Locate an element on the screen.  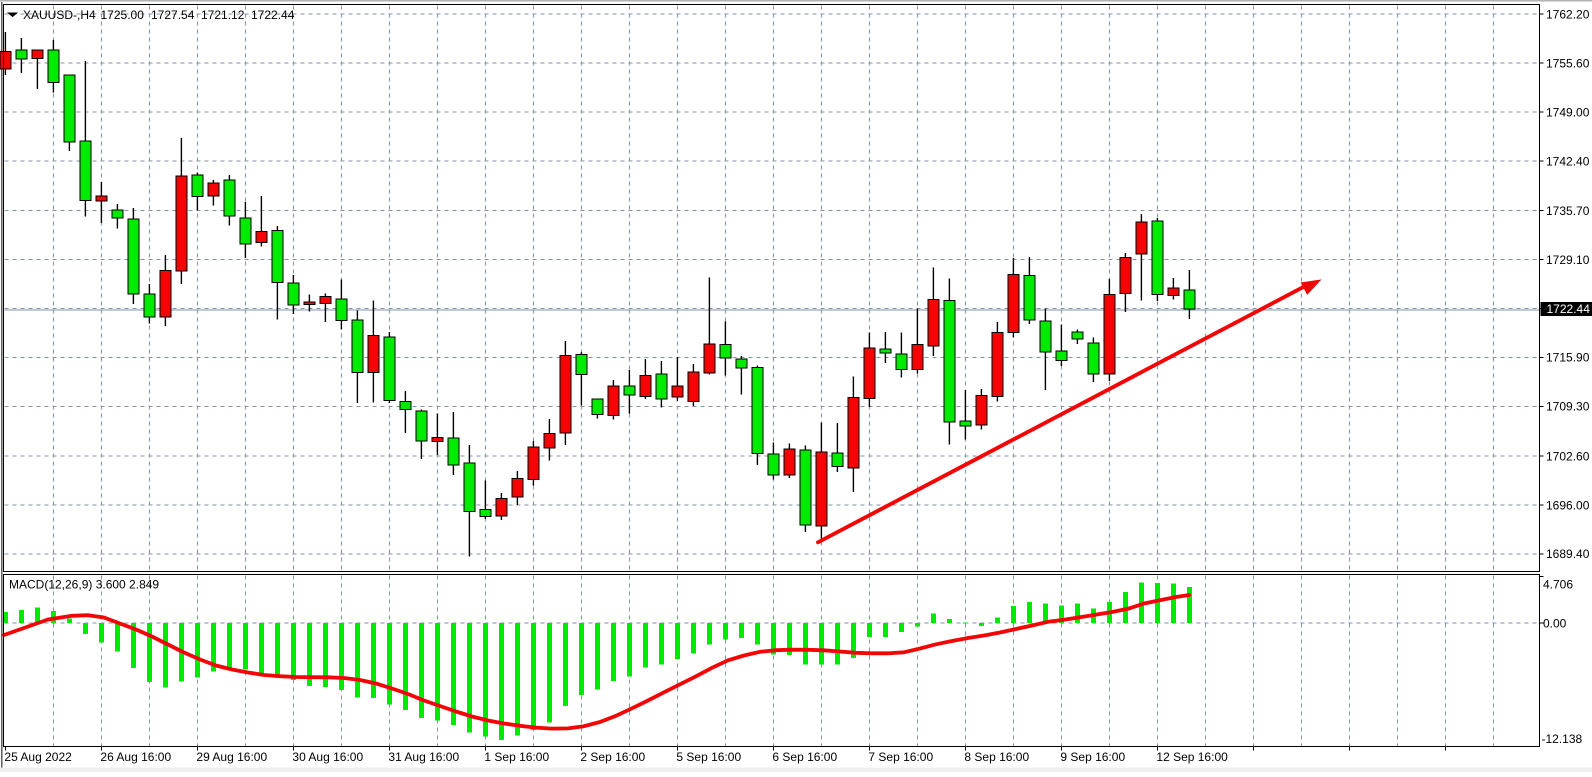
svg-text: 1709.30 is located at coordinates (1568, 407).